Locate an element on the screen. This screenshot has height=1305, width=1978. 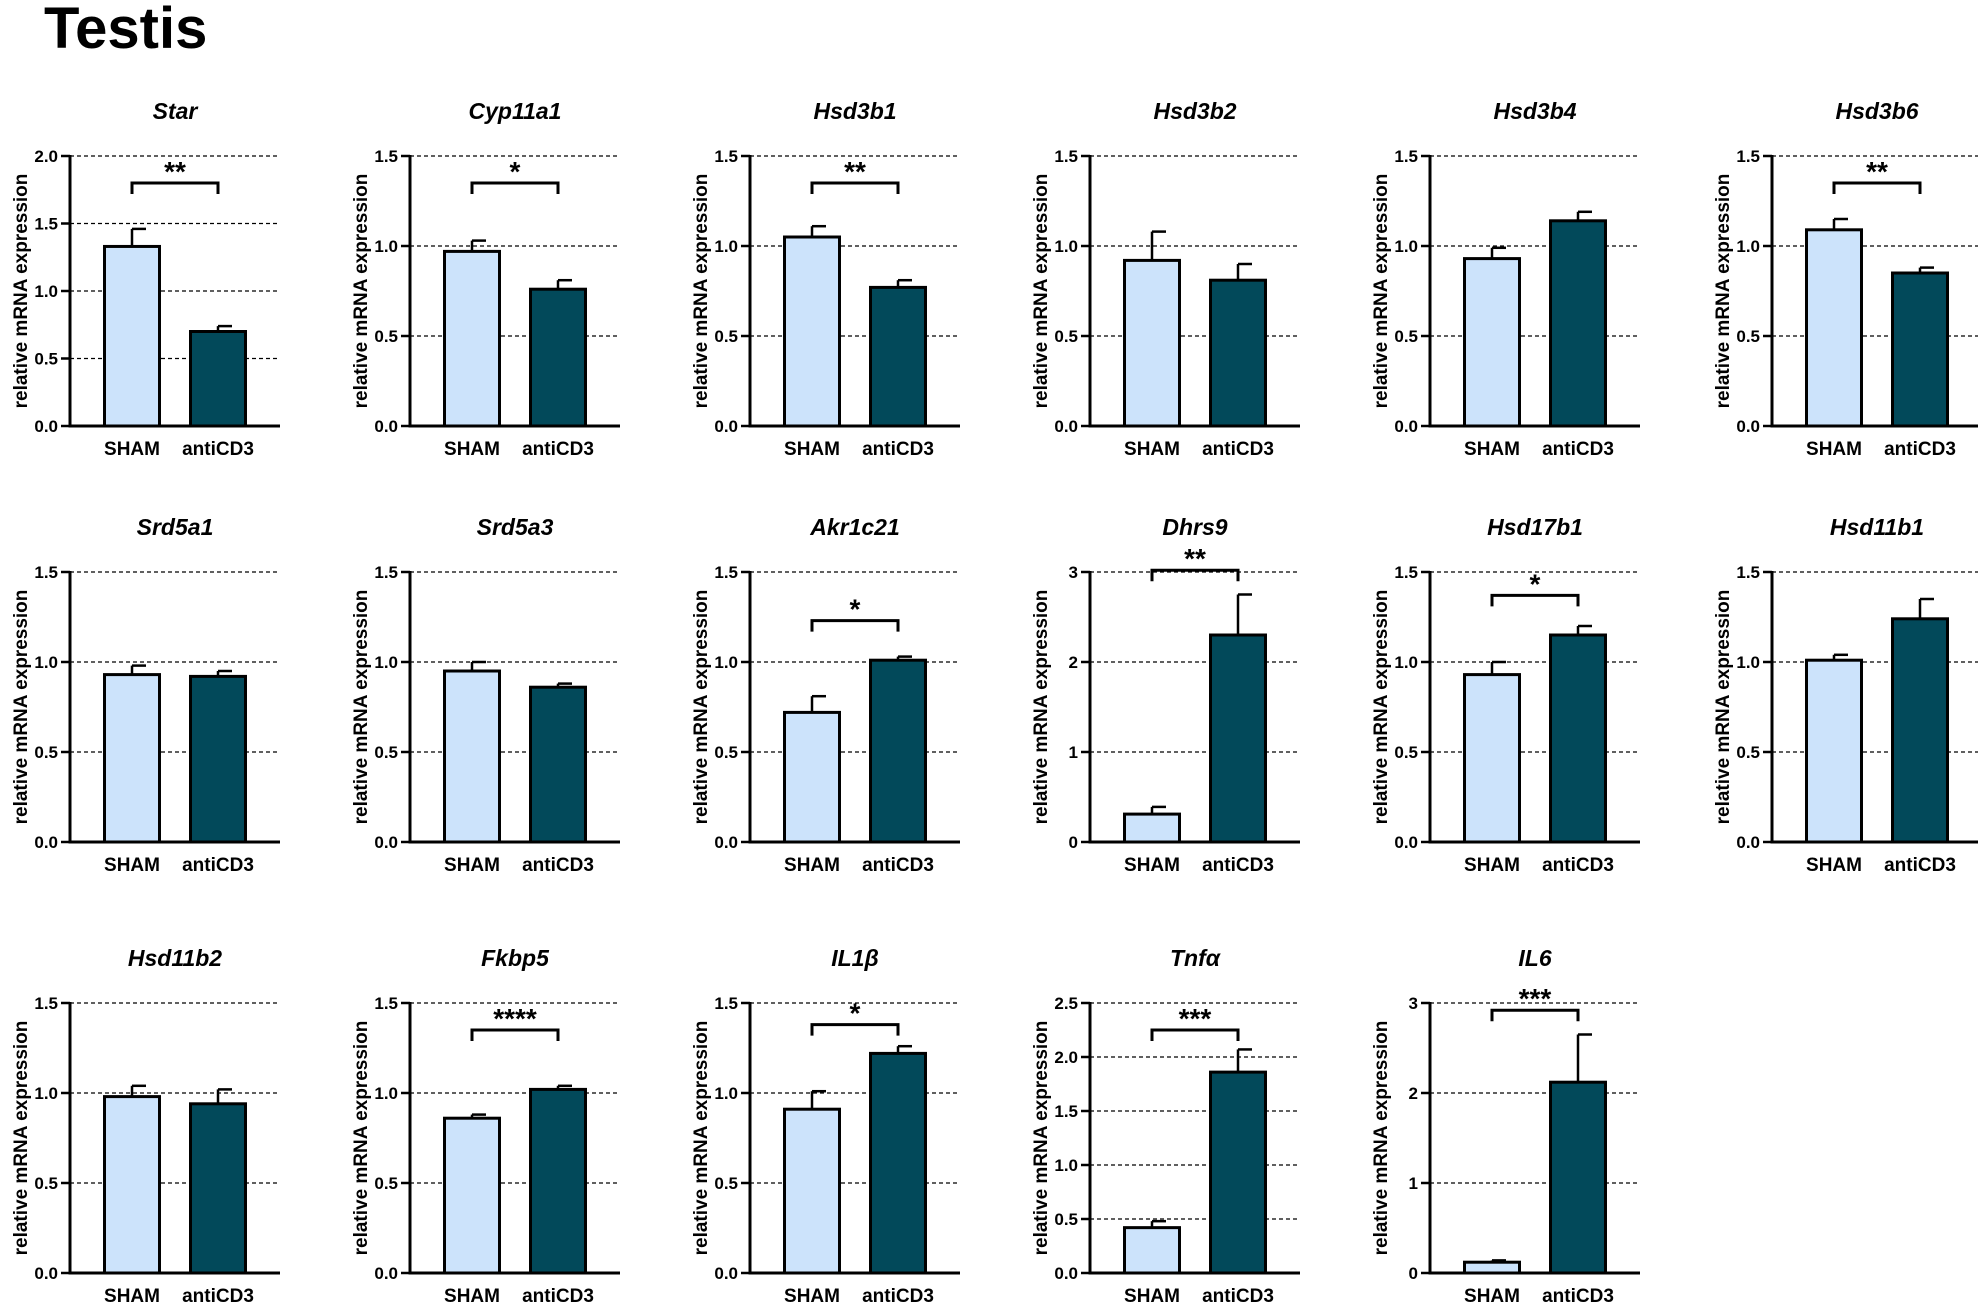
chart-title: Star is located at coordinates (176, 111).